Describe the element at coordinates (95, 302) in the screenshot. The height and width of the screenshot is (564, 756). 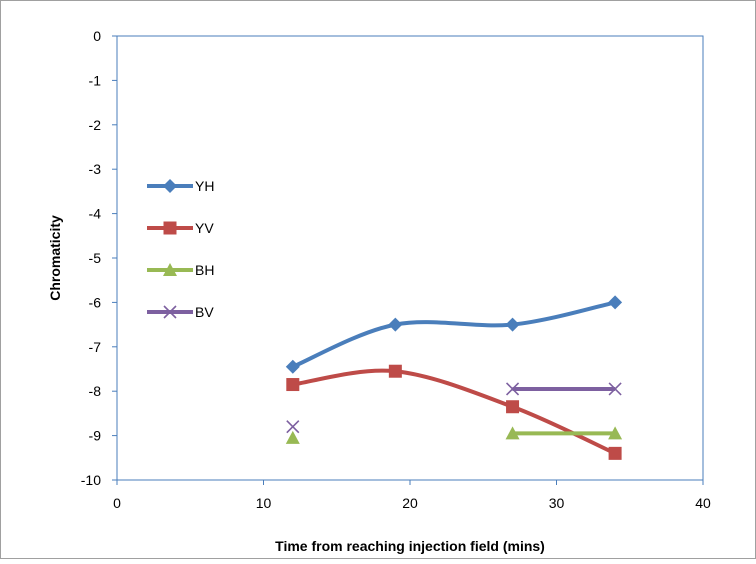
I see `y-tick-label: -6` at that location.